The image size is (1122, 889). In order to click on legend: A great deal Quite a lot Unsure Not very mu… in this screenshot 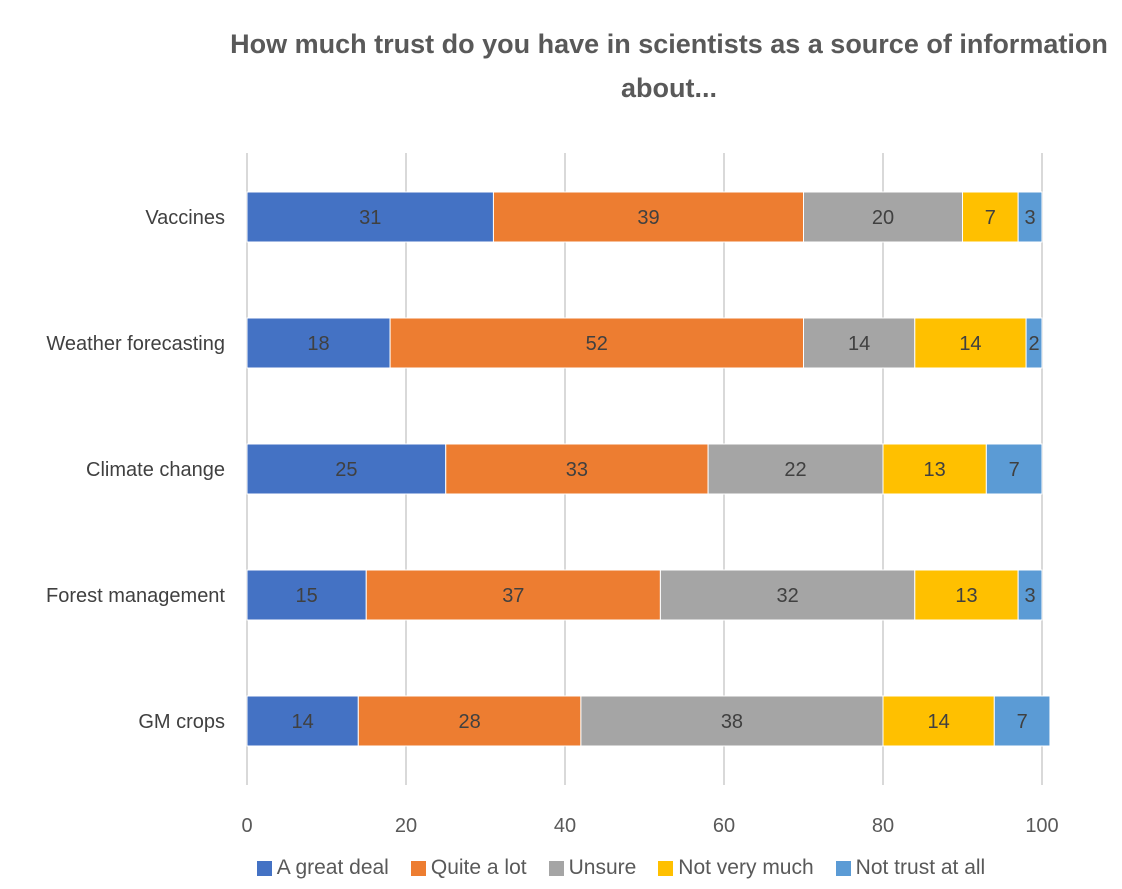, I will do `click(561, 868)`.